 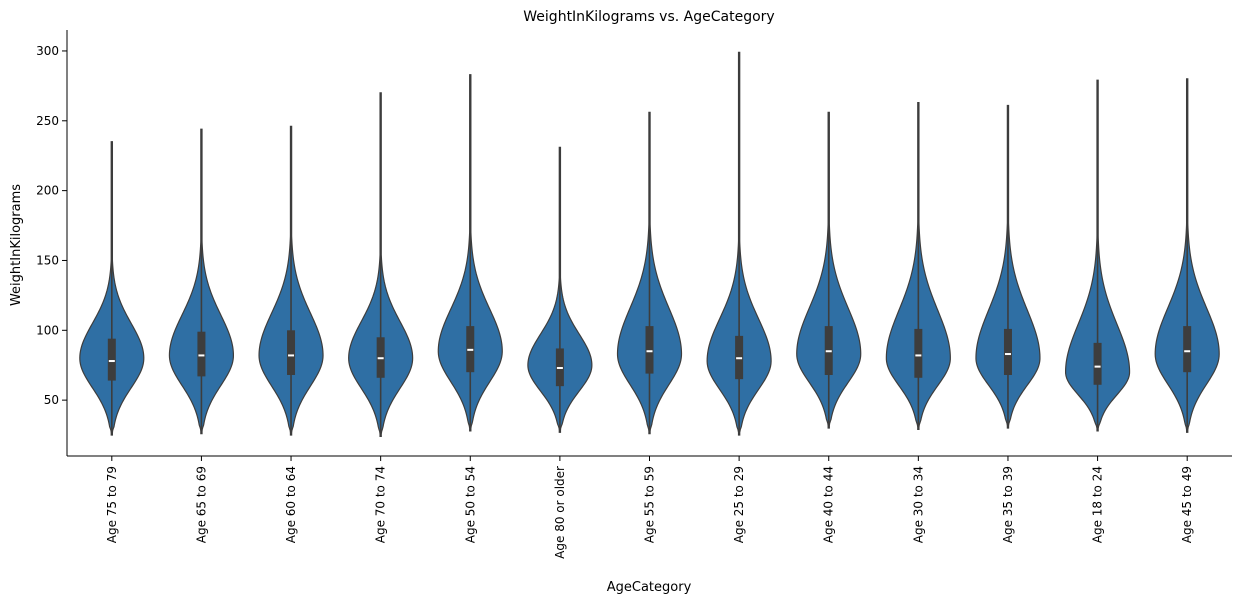 I want to click on x-axis-label: AgeCategory, so click(x=649, y=587).